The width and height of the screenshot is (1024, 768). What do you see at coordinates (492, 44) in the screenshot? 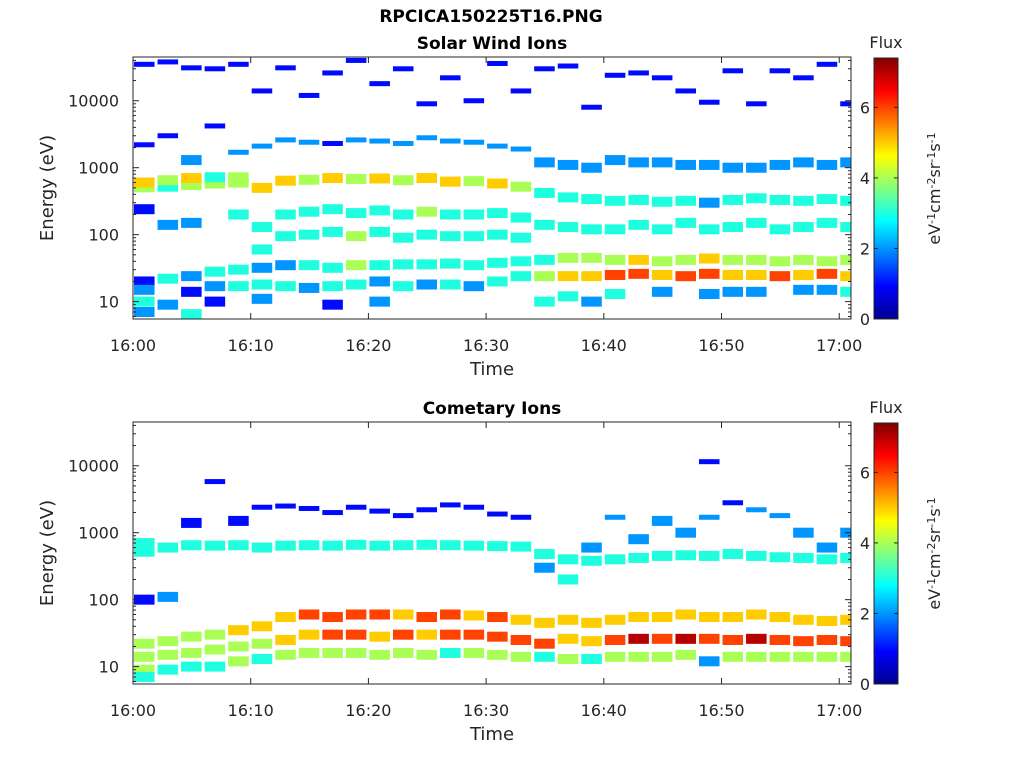
I see `panel-title: Solar Wind Ions` at bounding box center [492, 44].